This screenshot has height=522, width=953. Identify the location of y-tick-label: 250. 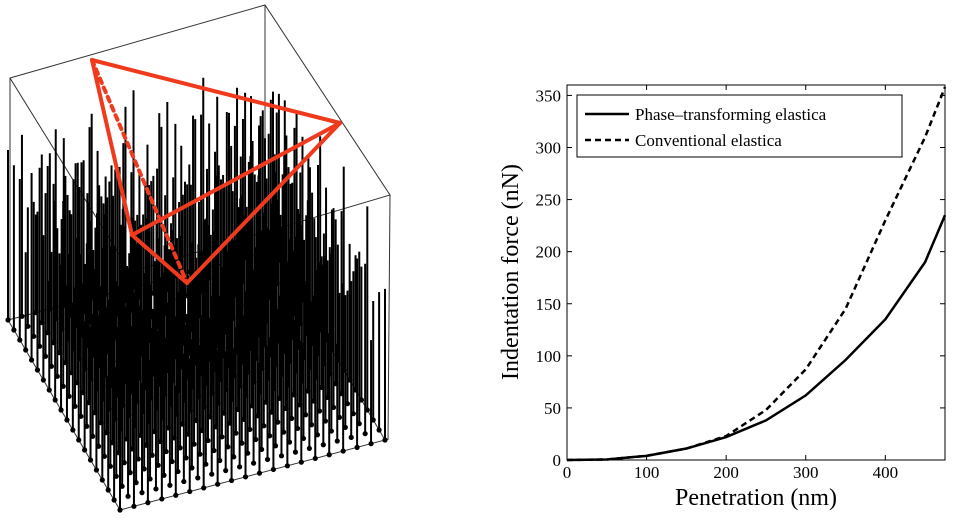
(549, 200).